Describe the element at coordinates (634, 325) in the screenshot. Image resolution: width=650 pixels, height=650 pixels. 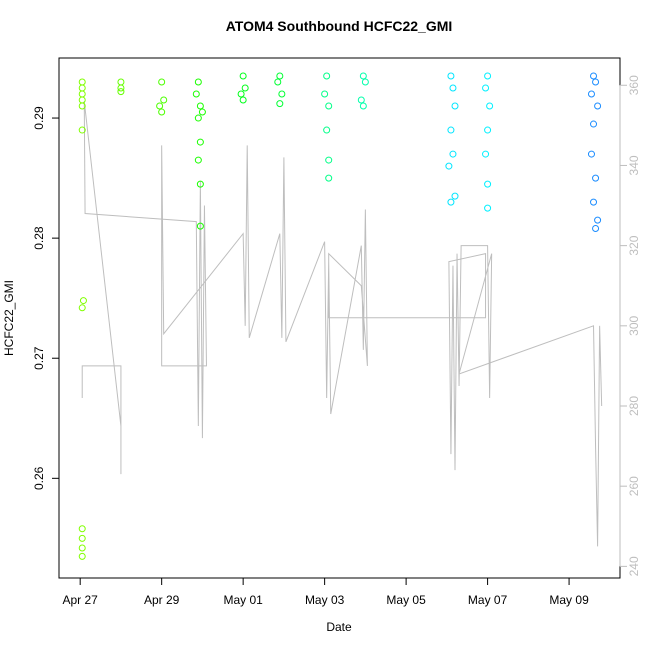
I see `y2-tick-label: 300` at that location.